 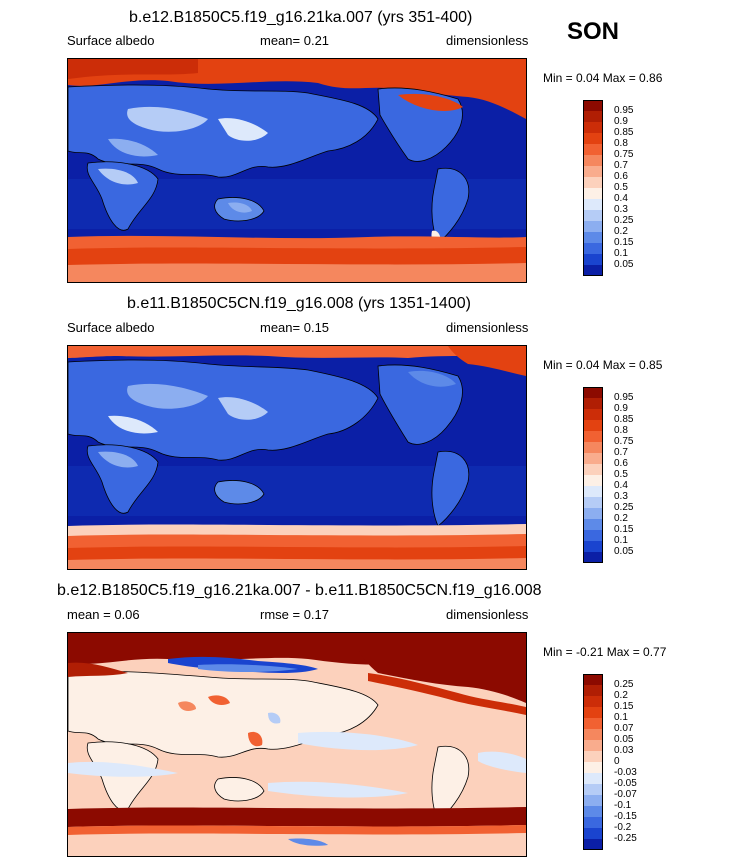 I want to click on panel-2-minmax: Min = 0.04 Max = 0.85, so click(x=603, y=365).